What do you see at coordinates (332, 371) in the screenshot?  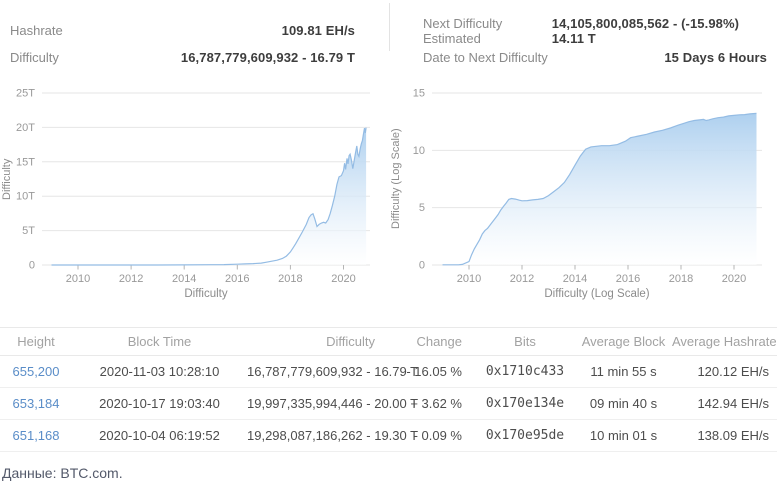 I see `cell-difficulty: 16,787,779,609,932 - 16.79 T` at bounding box center [332, 371].